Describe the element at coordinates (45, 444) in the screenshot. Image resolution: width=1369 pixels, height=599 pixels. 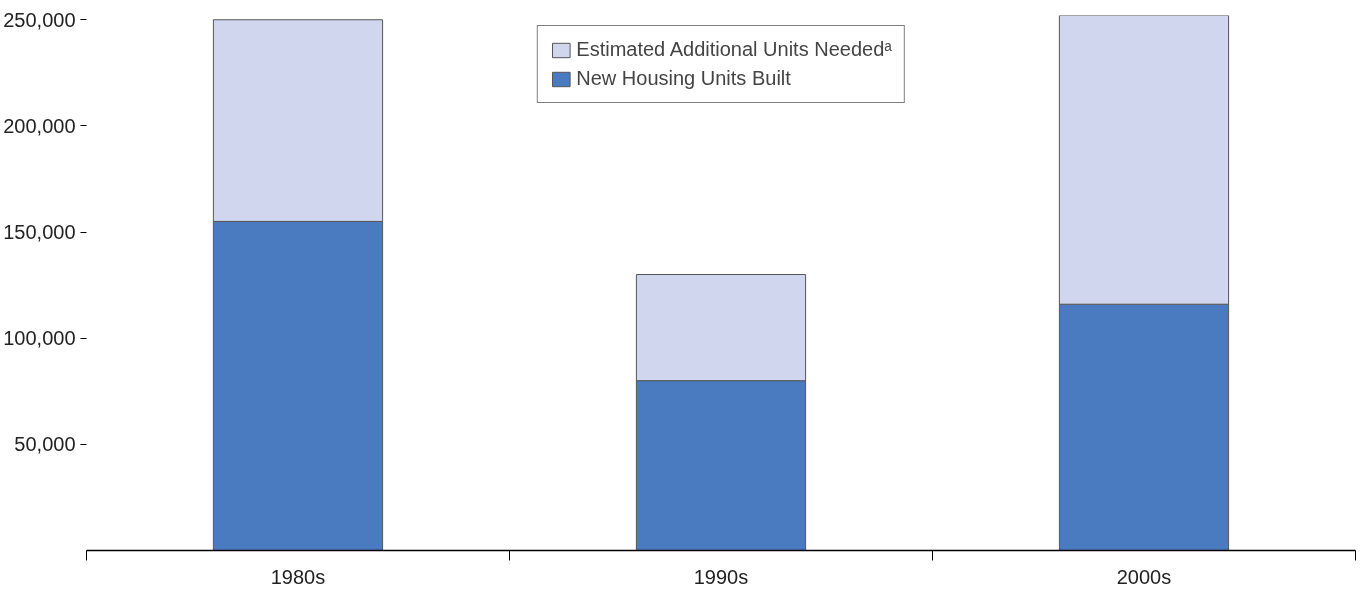
I see `y-tick-label: 50,000` at that location.